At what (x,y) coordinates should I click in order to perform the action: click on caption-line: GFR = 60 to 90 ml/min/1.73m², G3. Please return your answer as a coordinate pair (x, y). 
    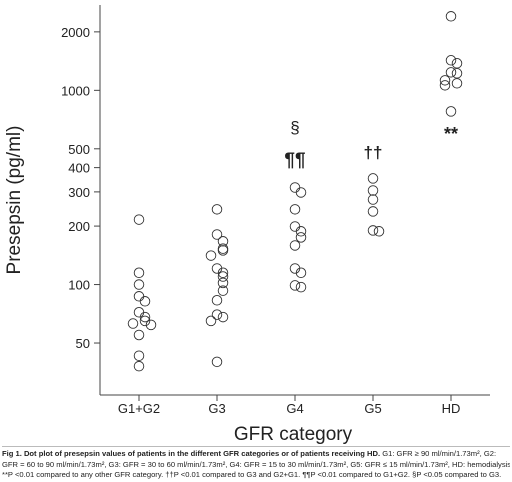
    Looking at the image, I should click on (256, 464).